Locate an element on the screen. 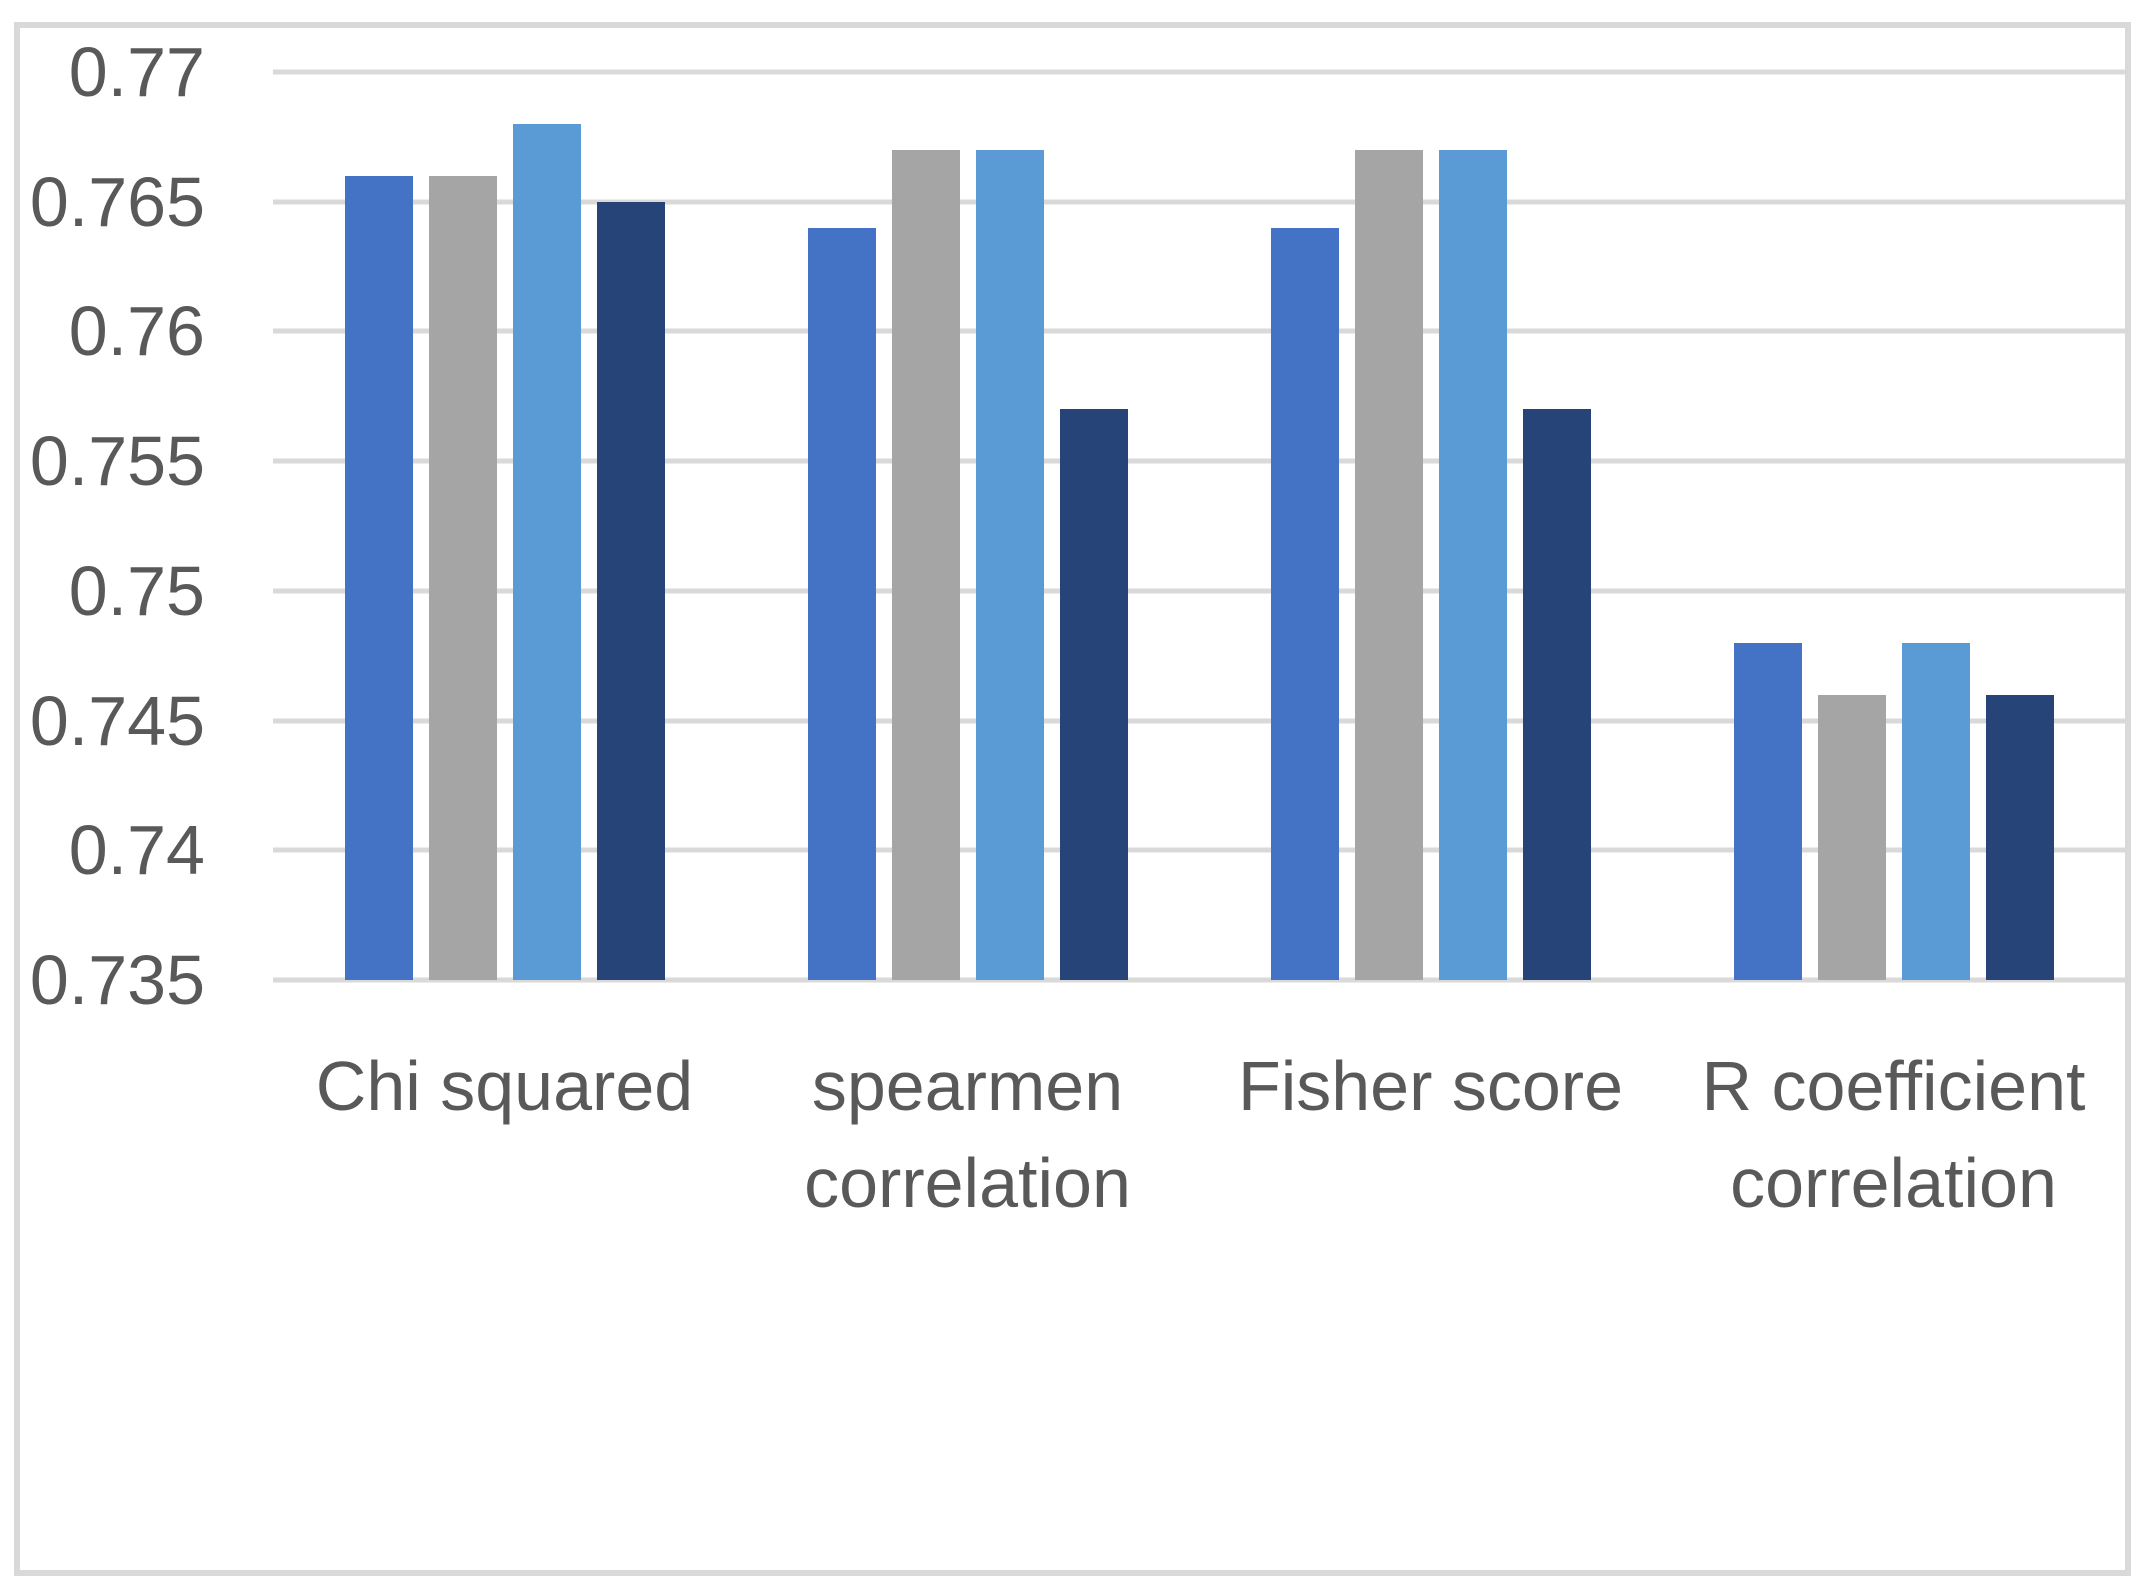  y-tick-label: 0.765 is located at coordinates (117, 201).